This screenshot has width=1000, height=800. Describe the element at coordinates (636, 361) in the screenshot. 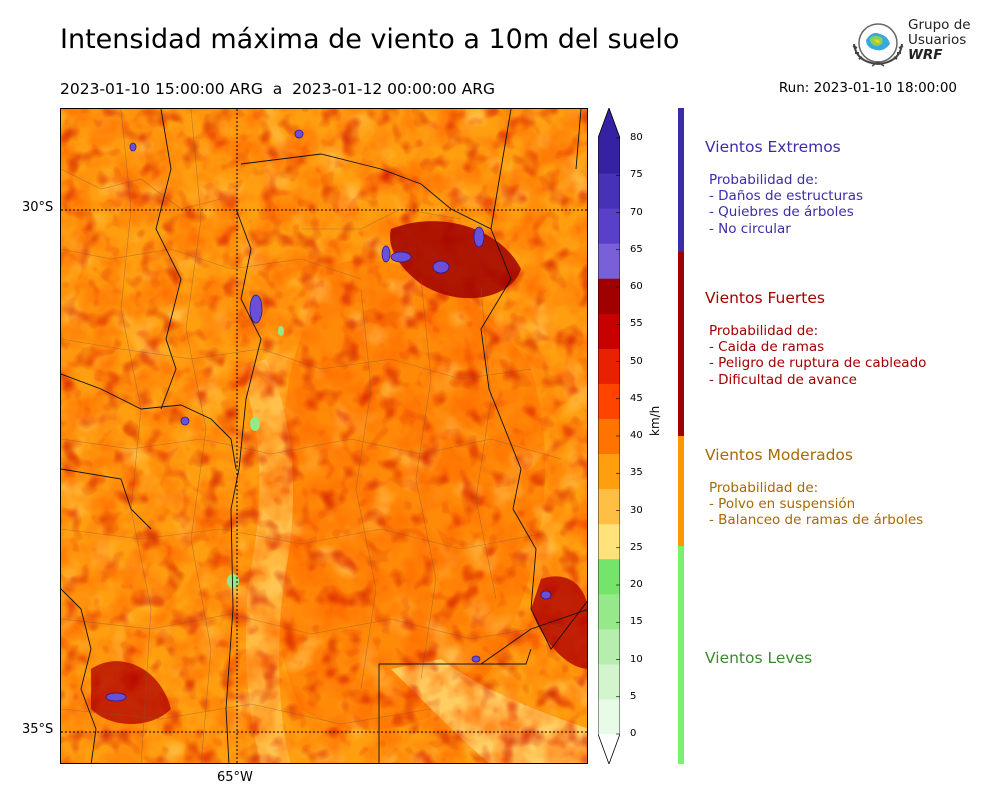

I see `colorbar-tick-label: 50` at that location.